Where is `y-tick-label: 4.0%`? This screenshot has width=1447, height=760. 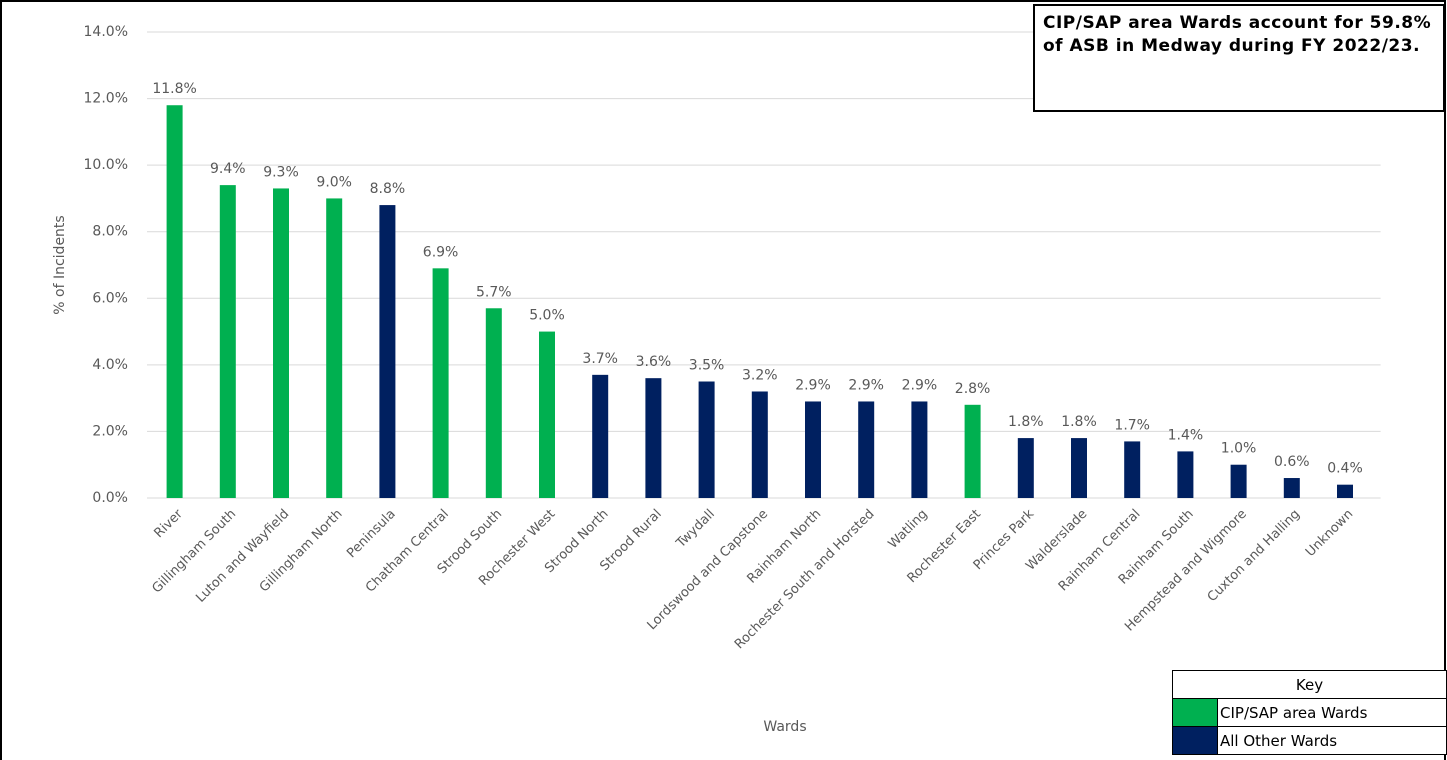
y-tick-label: 4.0% is located at coordinates (110, 365).